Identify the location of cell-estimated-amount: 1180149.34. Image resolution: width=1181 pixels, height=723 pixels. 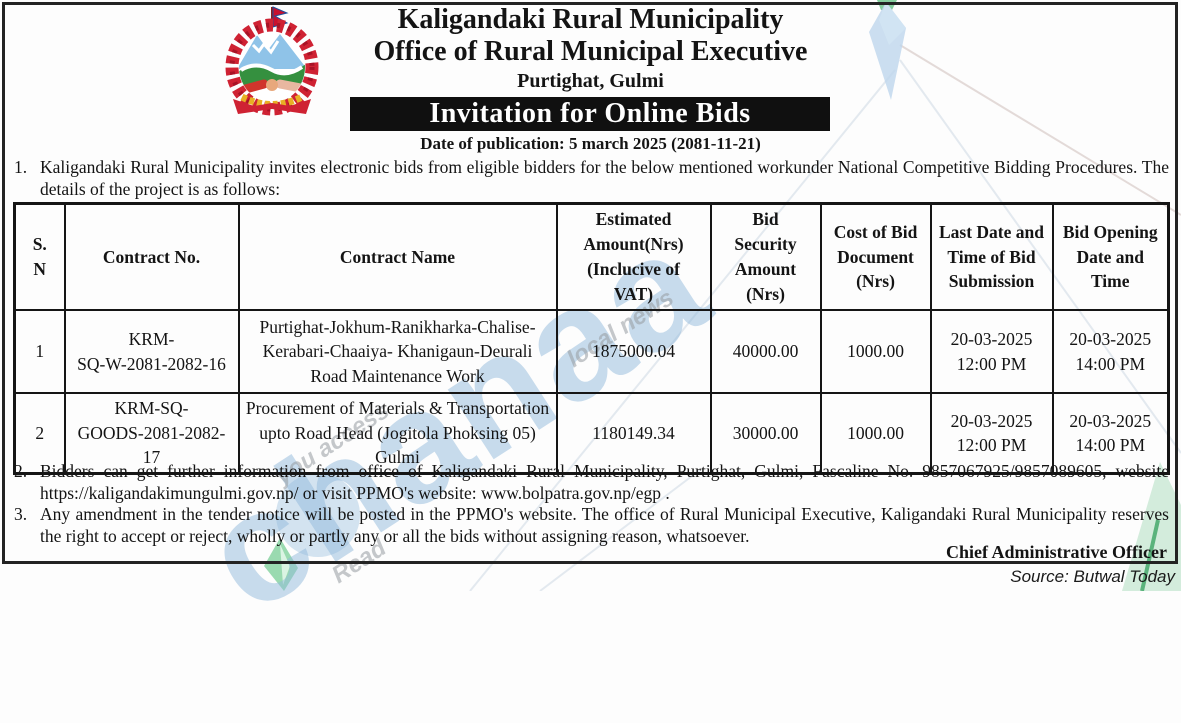
(633, 433).